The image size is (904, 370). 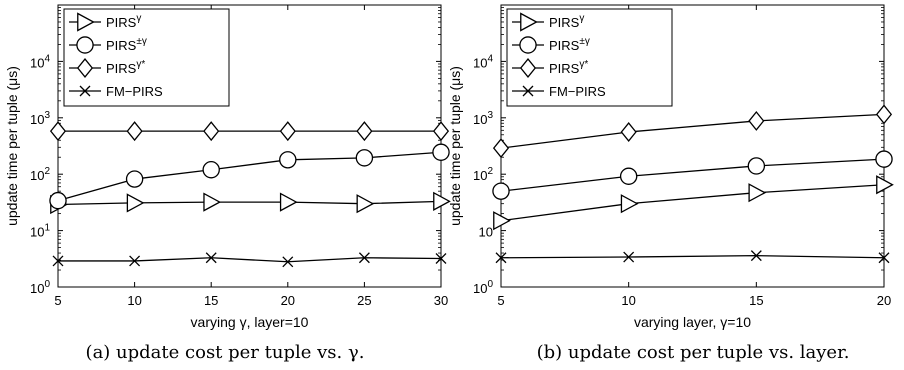 What do you see at coordinates (225, 352) in the screenshot?
I see `figure-caption: (a) update cost per tuple vs. γ.` at bounding box center [225, 352].